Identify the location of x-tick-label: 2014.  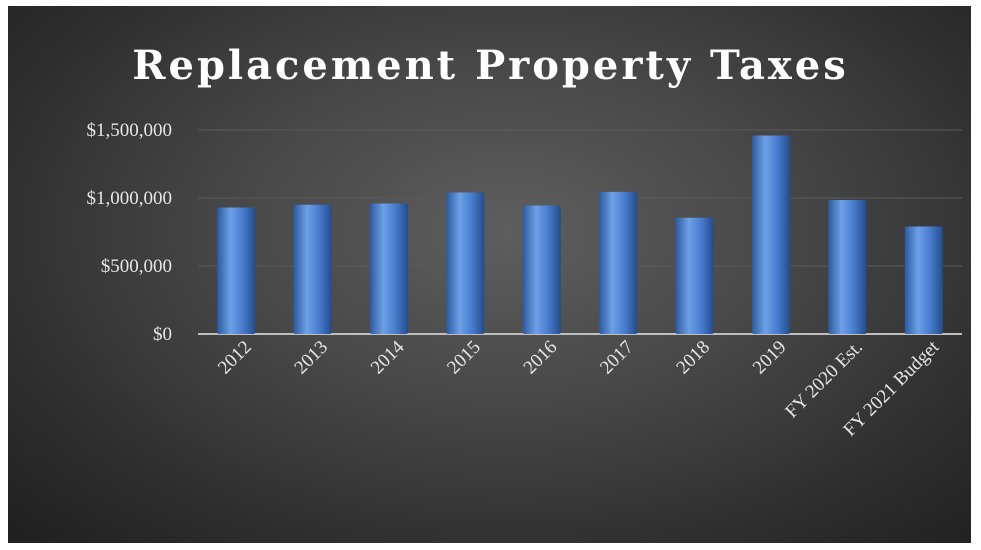
(388, 357).